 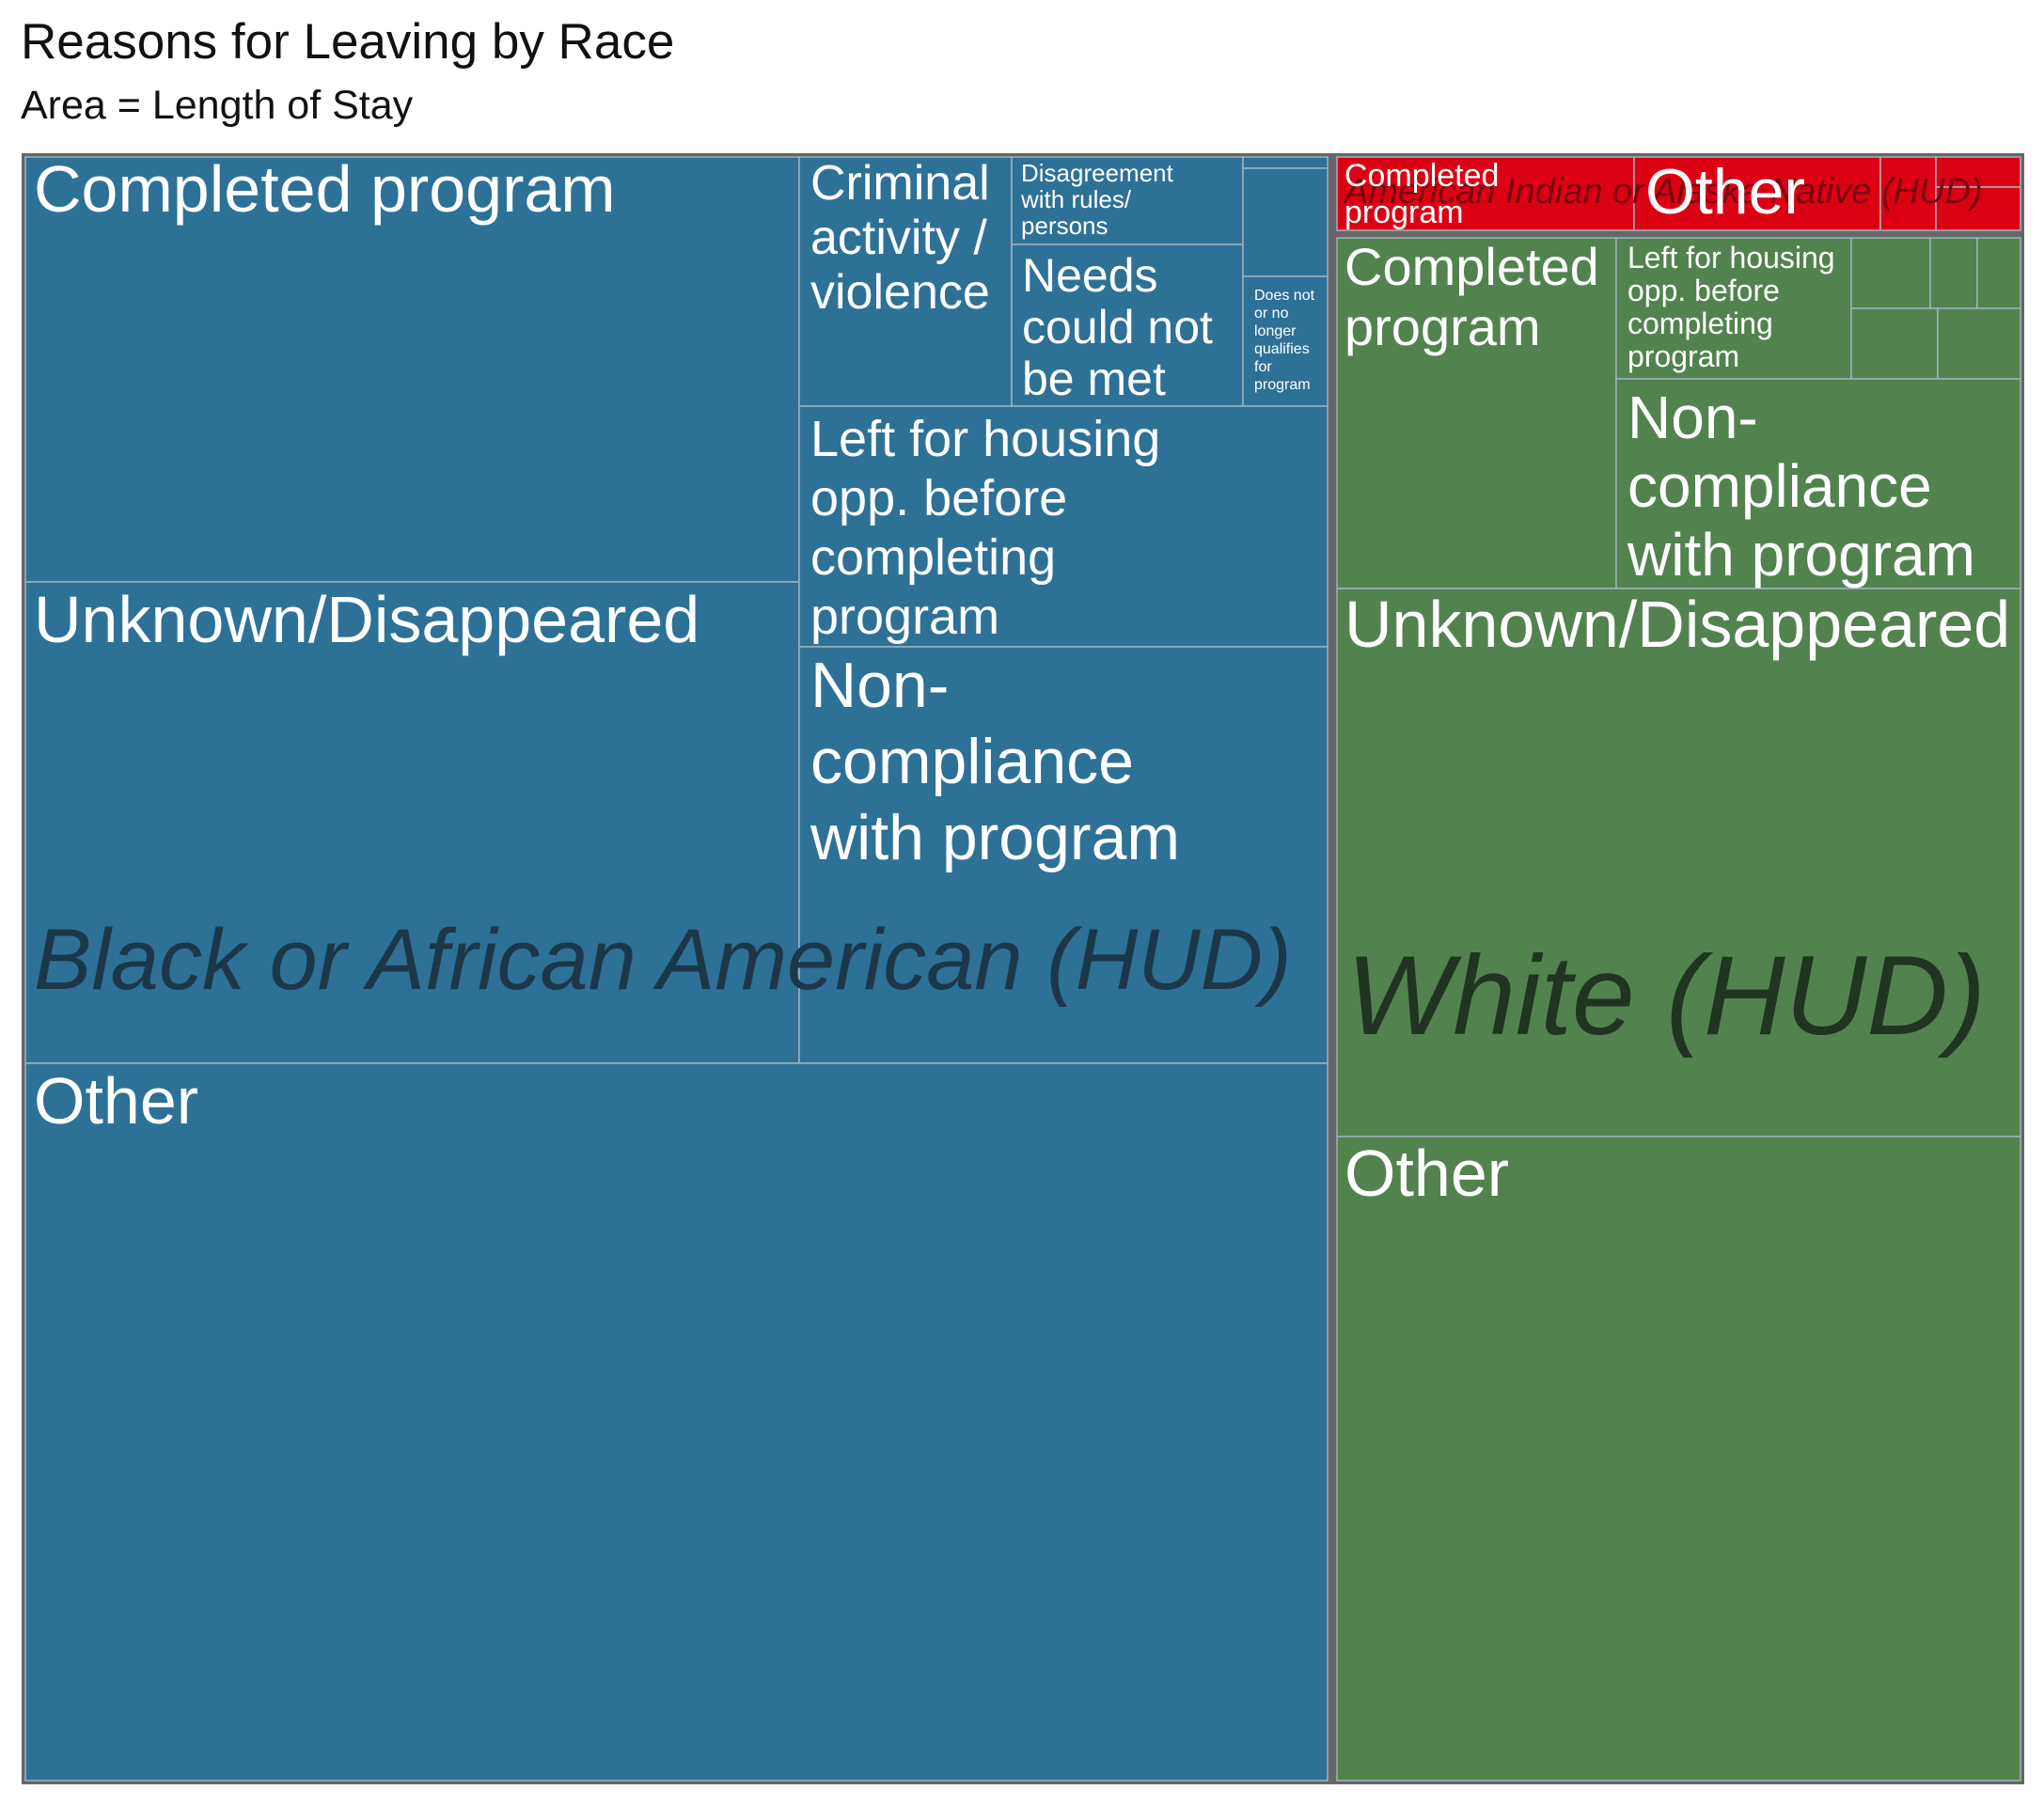 I want to click on chart-title: Reasons for Leaving by Race, so click(x=348, y=42).